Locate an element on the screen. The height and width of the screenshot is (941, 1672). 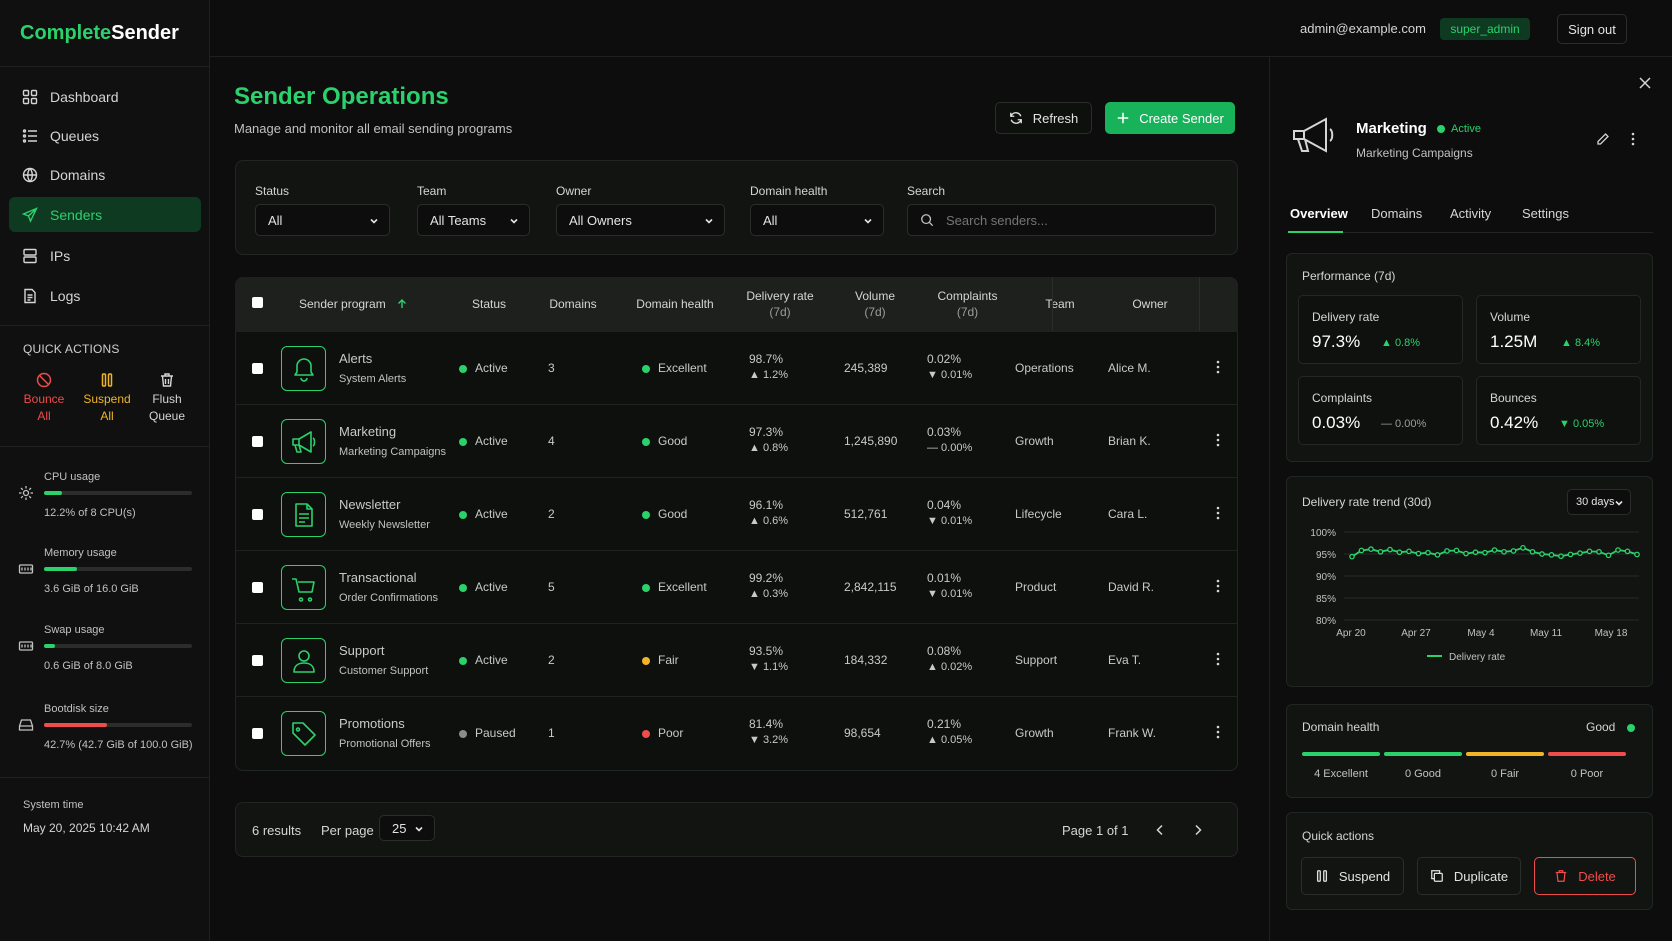
sign-out-button: Sign out is located at coordinates (1592, 29).